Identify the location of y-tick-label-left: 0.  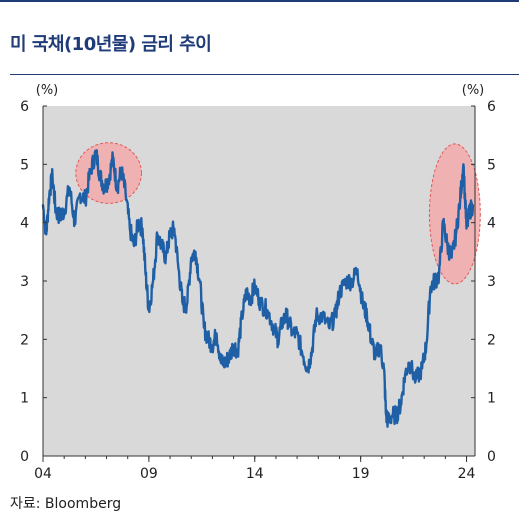
(24, 457).